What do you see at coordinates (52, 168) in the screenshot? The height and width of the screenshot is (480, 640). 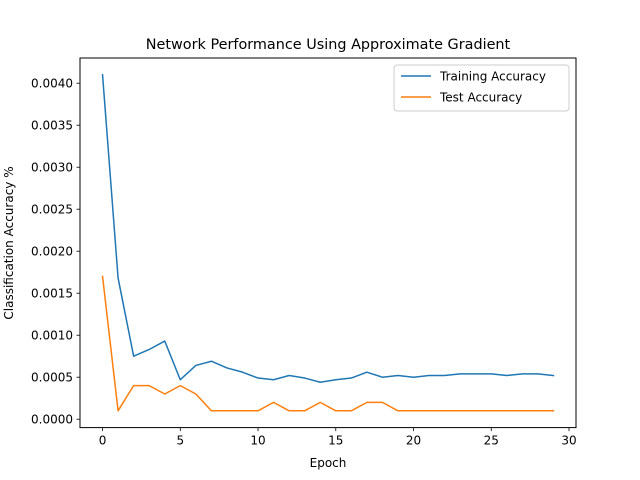 I see `y-tick-label: 0.0030` at bounding box center [52, 168].